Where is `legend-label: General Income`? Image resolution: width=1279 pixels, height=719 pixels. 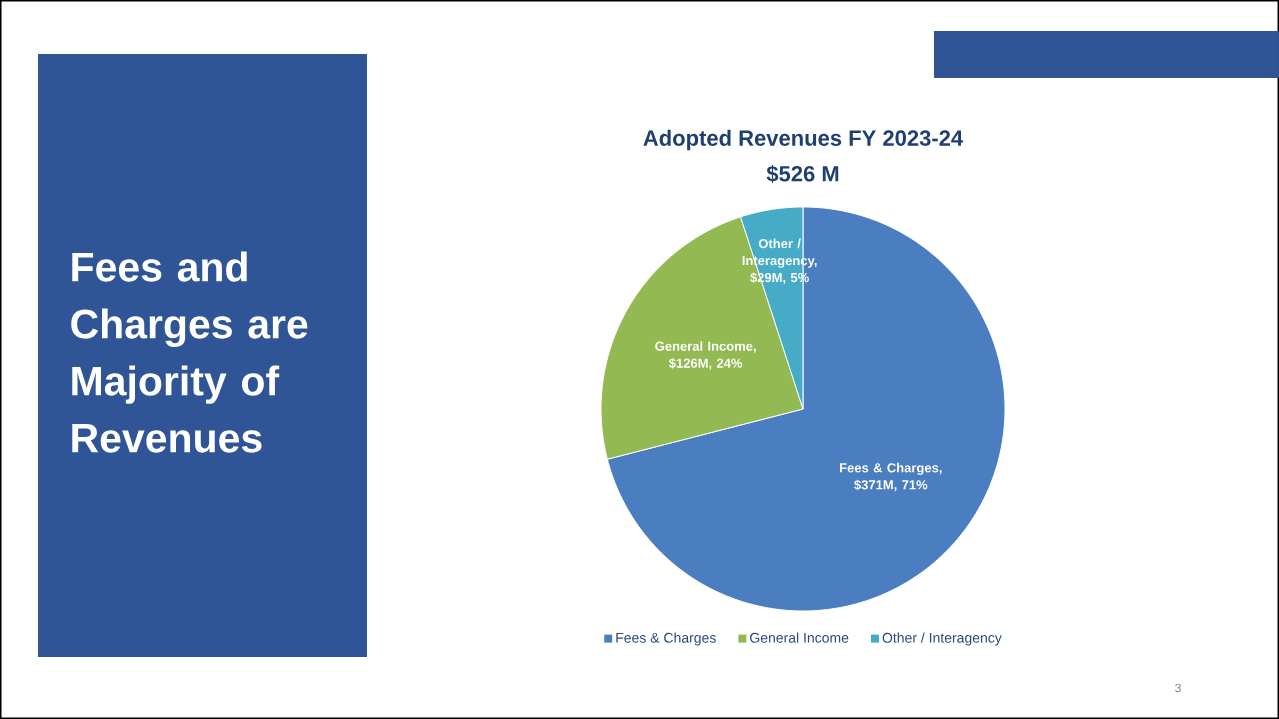 legend-label: General Income is located at coordinates (799, 637).